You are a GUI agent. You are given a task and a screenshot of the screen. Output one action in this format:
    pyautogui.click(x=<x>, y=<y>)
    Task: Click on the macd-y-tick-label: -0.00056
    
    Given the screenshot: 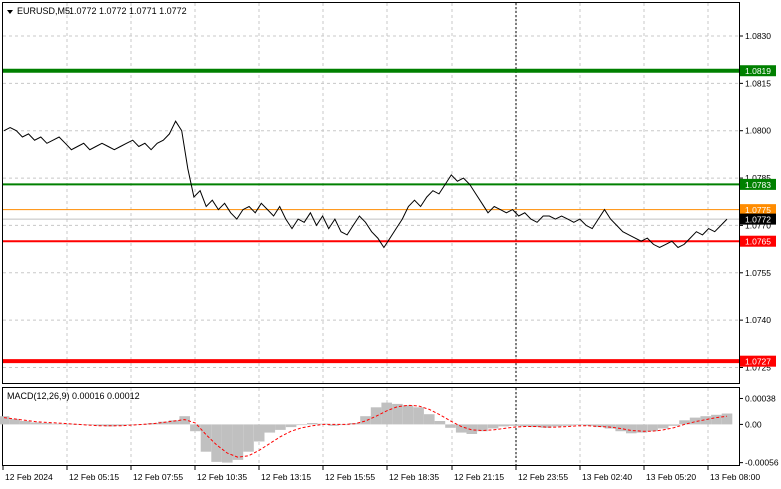 What is the action you would take?
    pyautogui.click(x=762, y=463)
    